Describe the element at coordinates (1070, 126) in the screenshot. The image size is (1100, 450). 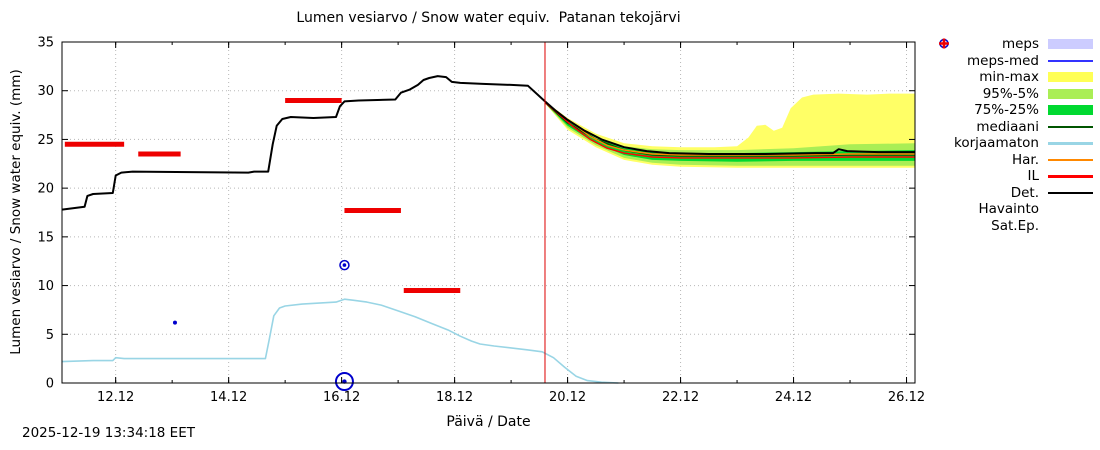
I see `legend-swatch-mediaani` at that location.